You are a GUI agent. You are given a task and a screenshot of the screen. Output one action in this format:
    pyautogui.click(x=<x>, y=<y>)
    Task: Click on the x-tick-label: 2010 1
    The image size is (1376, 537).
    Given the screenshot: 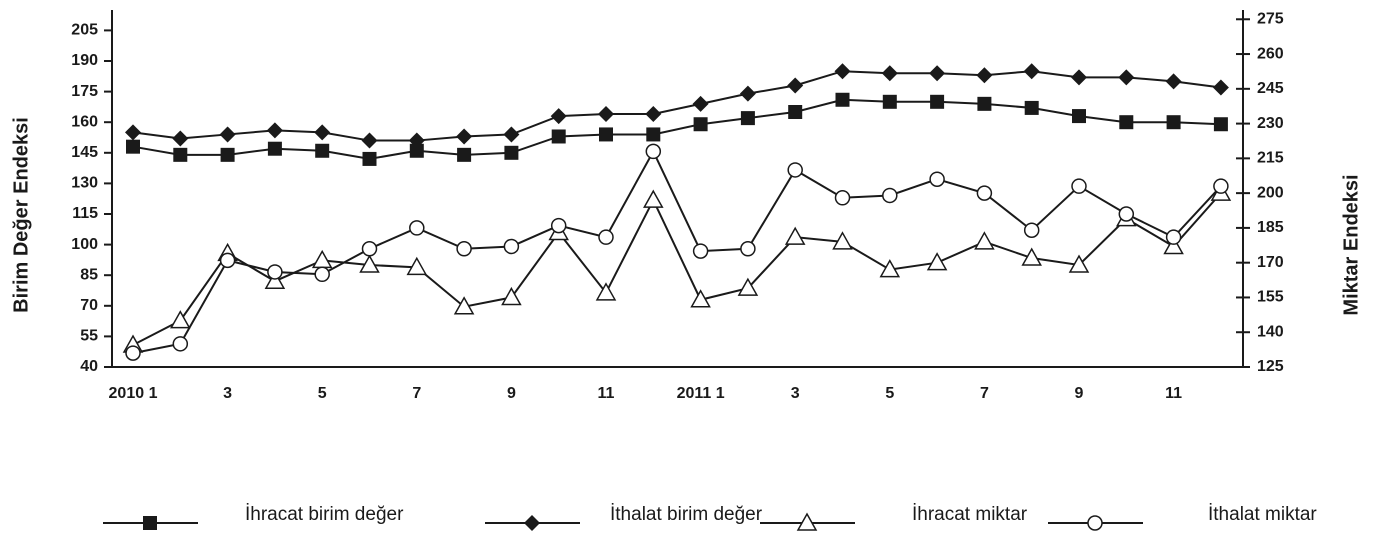 What is the action you would take?
    pyautogui.click(x=133, y=393)
    